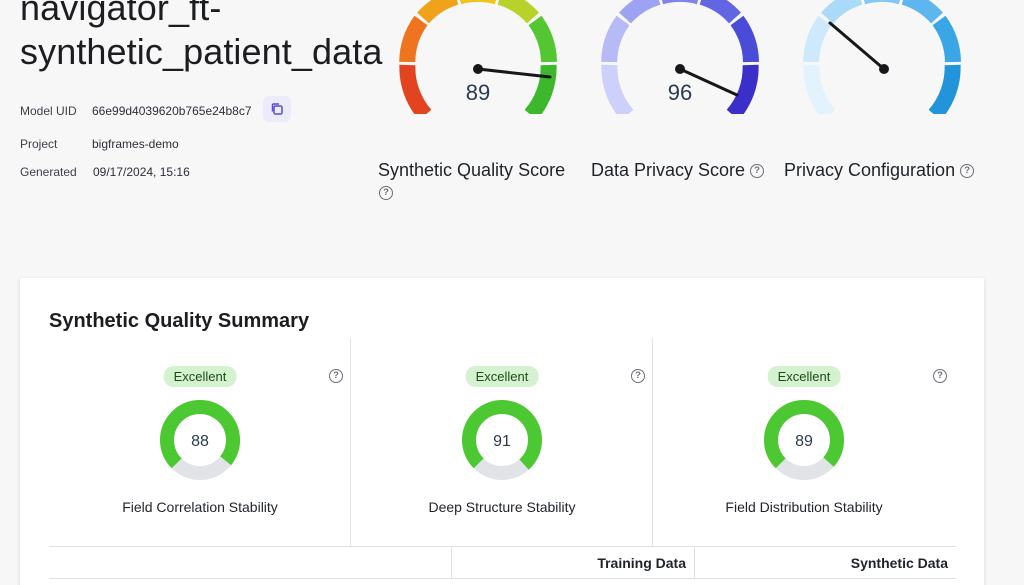  I want to click on privacy-config-label: Privacy Configuration ?, so click(879, 170).